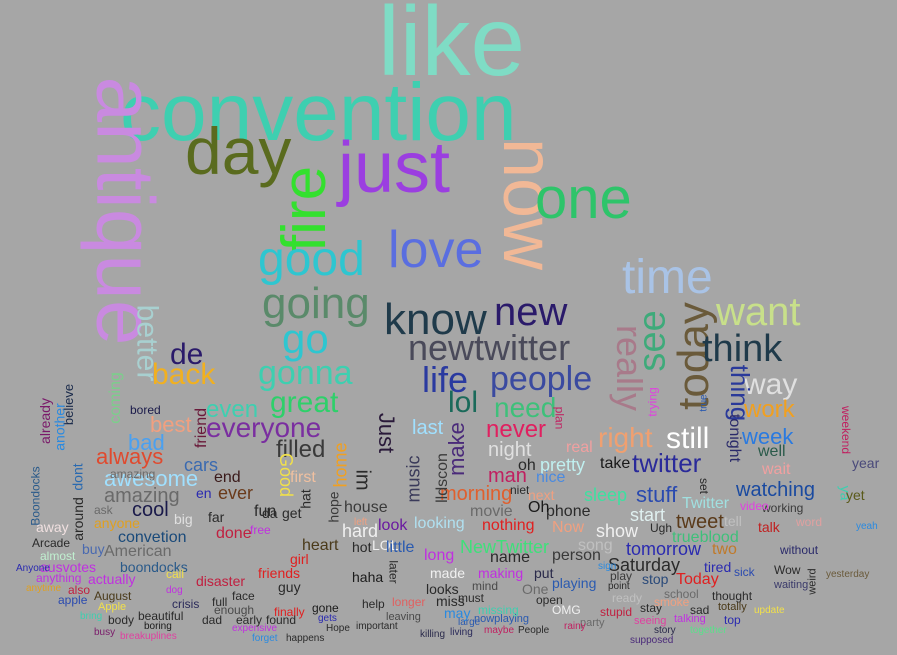  I want to click on word: tell, so click(733, 521).